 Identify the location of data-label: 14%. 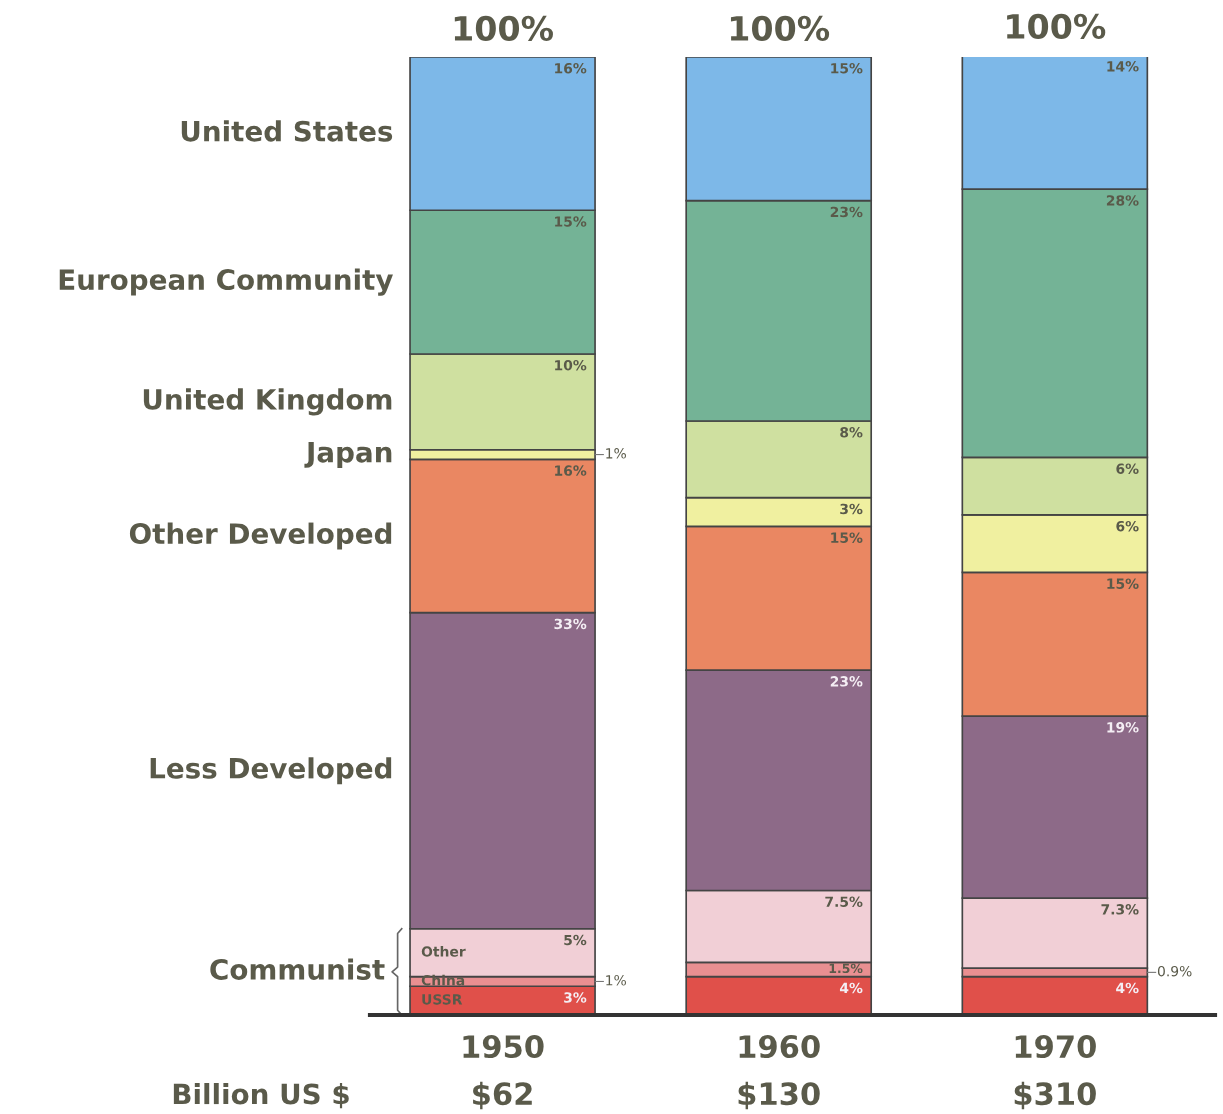
(1123, 66).